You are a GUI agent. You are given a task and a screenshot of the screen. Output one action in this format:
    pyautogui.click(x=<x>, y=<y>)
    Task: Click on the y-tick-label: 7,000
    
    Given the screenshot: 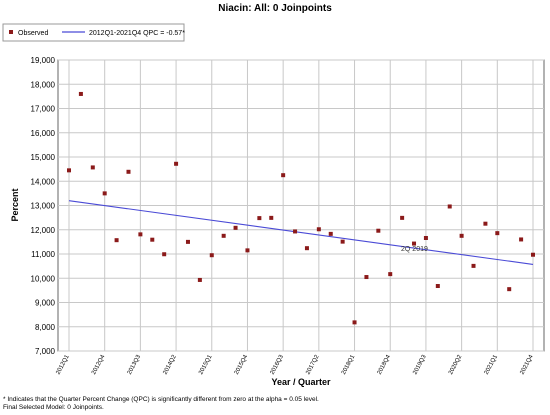 What is the action you would take?
    pyautogui.click(x=45, y=351)
    